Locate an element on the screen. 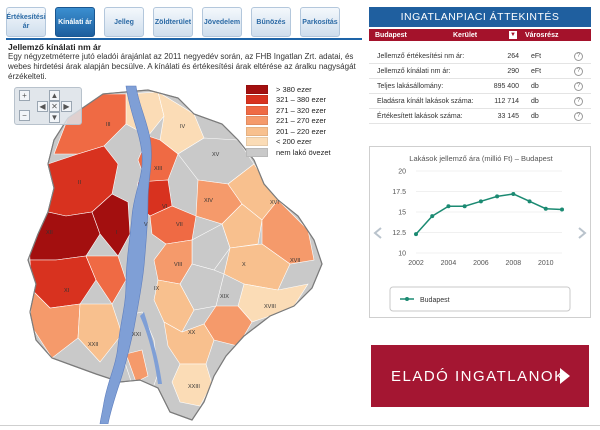 This screenshot has width=600, height=430. district-label: VII is located at coordinates (179, 225).